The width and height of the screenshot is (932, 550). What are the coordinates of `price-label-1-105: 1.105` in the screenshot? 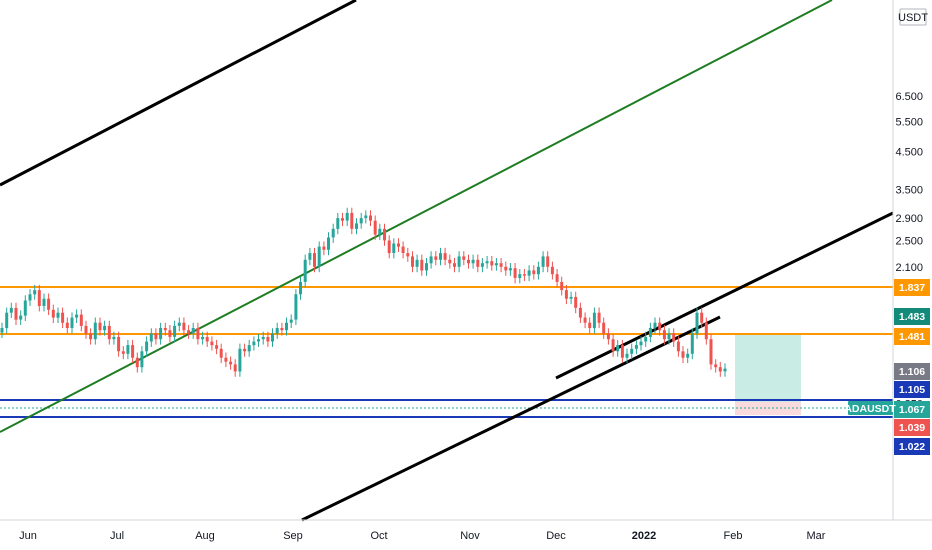 It's located at (912, 389).